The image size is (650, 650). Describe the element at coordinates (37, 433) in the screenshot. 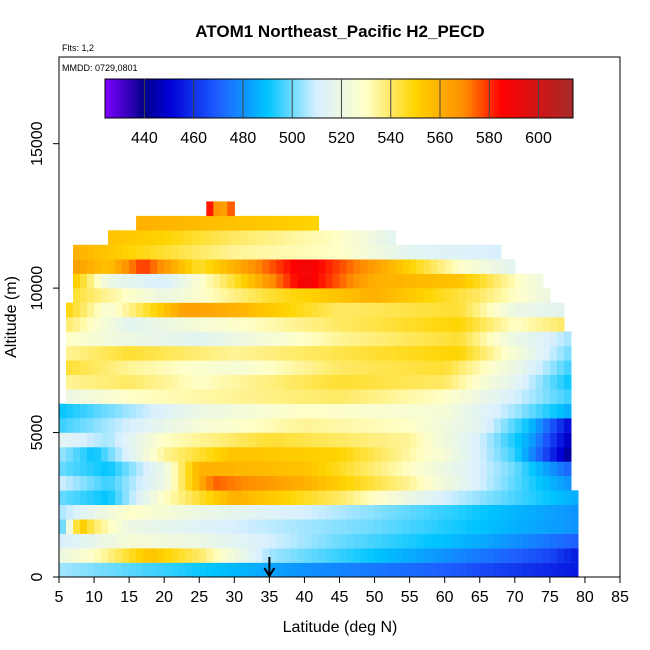

I see `y-tick-label: 5000` at that location.